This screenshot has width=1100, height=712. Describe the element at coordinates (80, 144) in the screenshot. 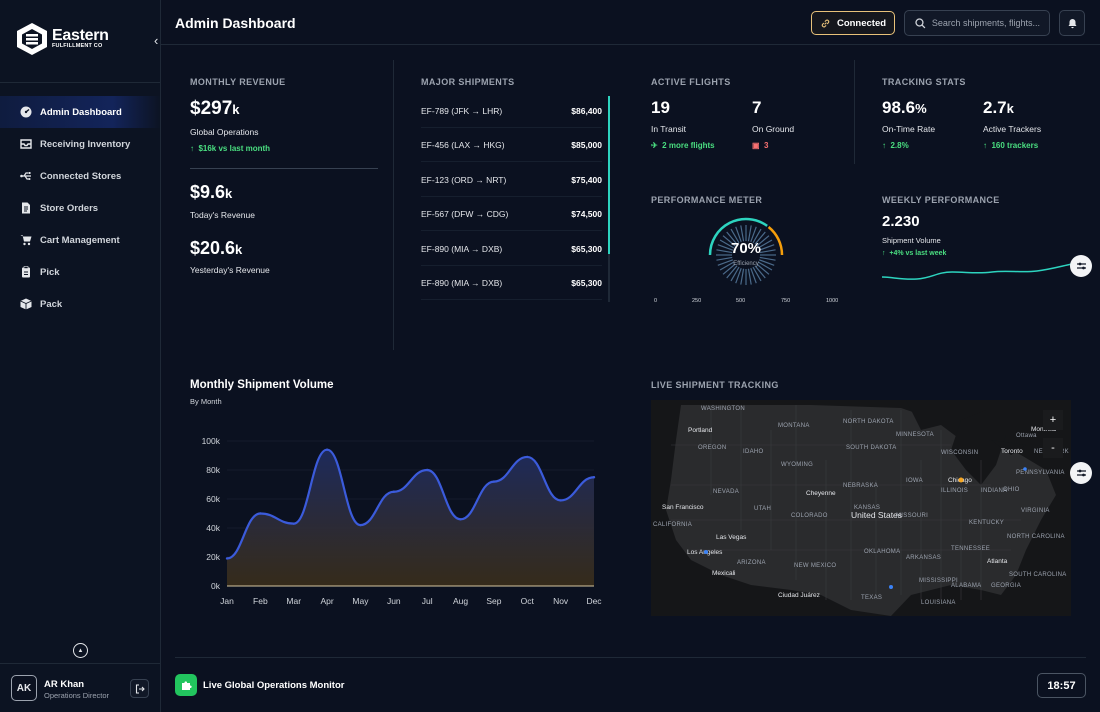

I see `sidebar-item-receiving-inventory: Receiving Inventory` at that location.